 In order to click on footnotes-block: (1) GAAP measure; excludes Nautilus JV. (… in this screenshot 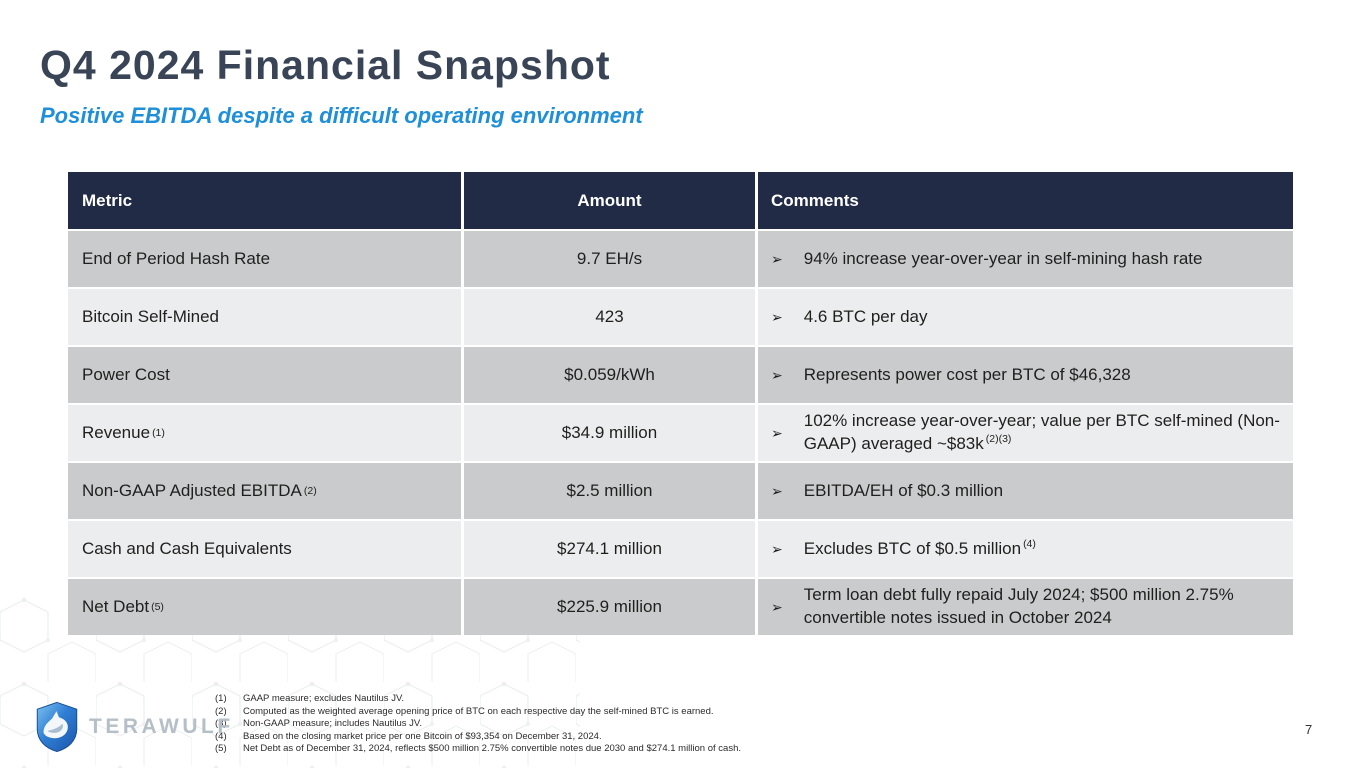, I will do `click(478, 724)`.